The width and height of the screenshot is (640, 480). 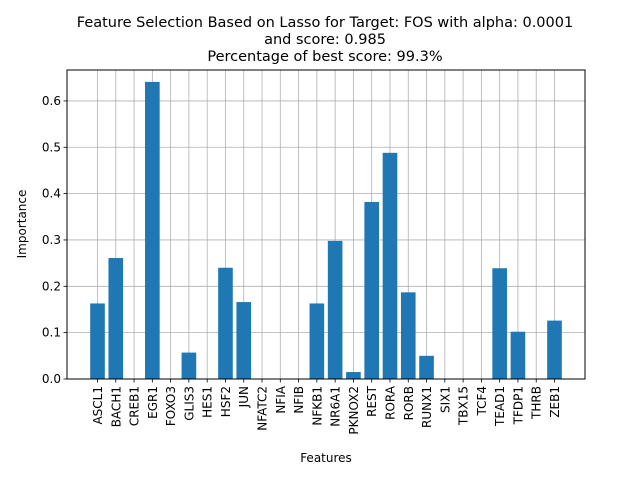 What do you see at coordinates (135, 406) in the screenshot?
I see `x-tick-label-creb1: CREB1` at bounding box center [135, 406].